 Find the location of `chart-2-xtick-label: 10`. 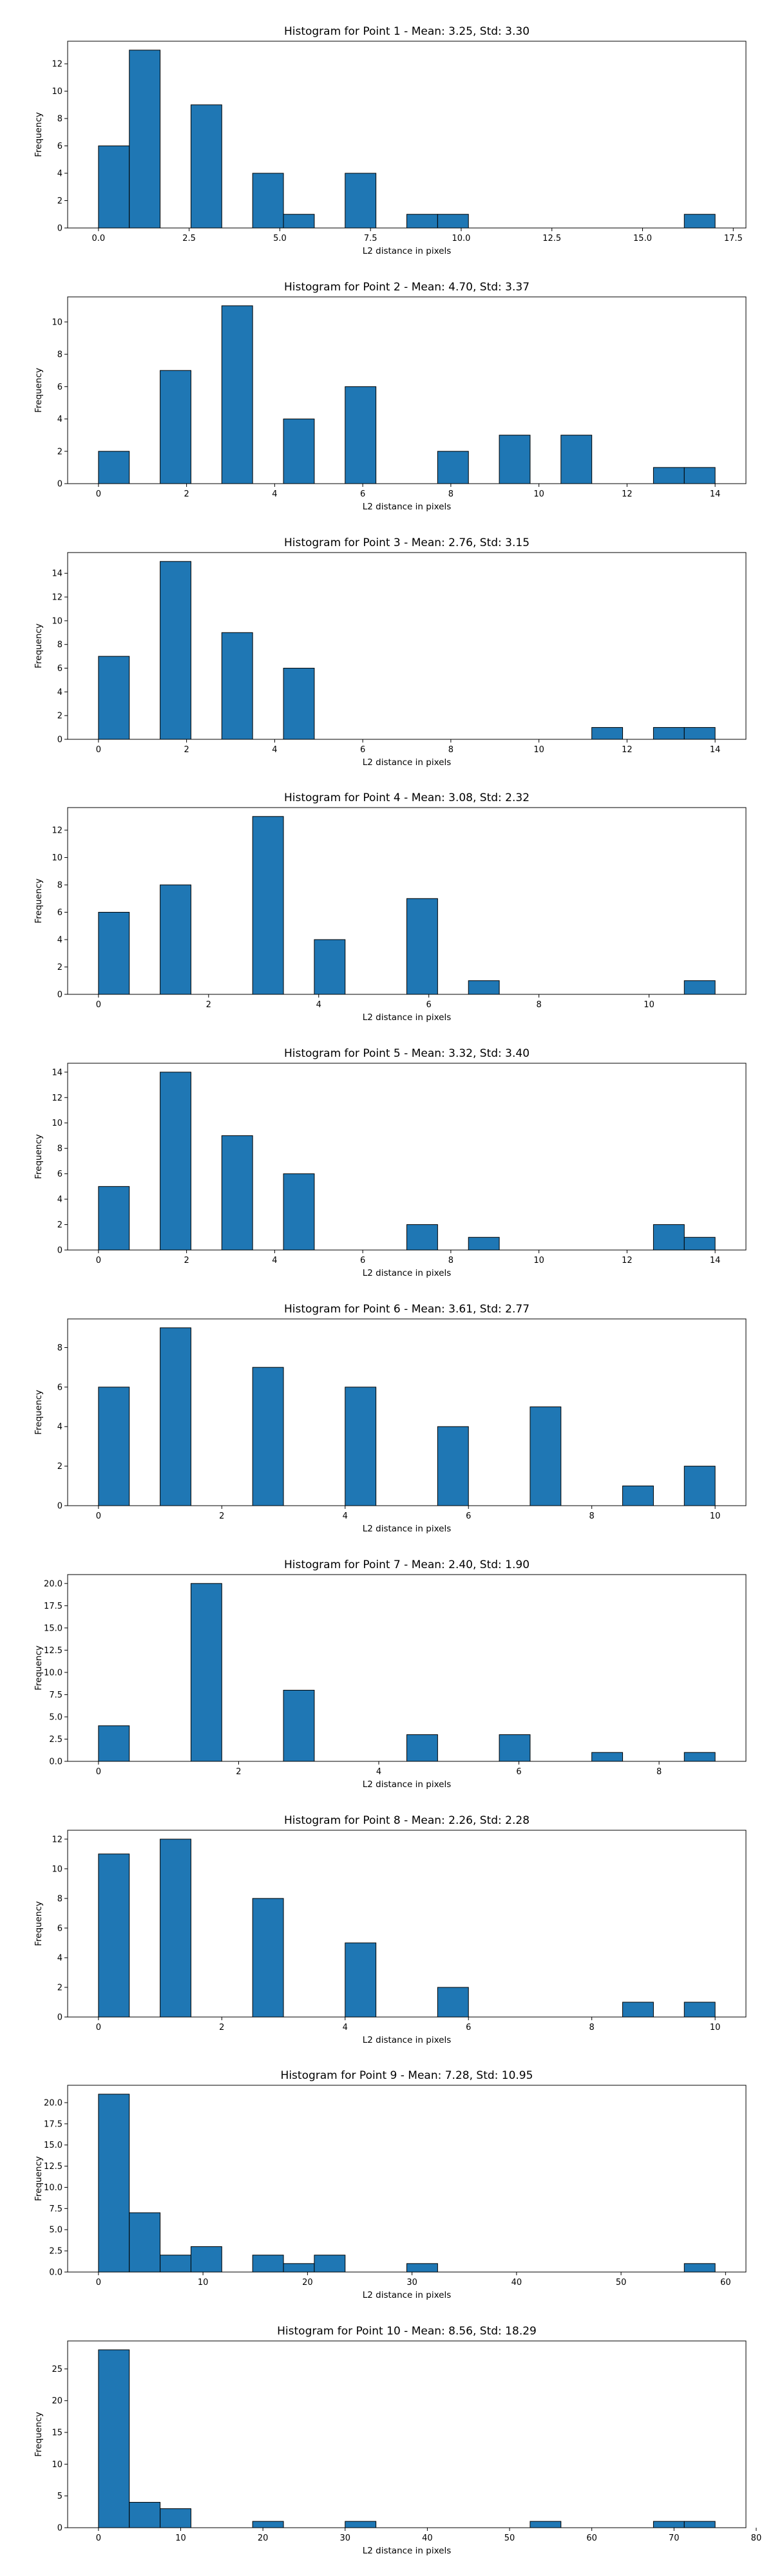

chart-2-xtick-label: 10 is located at coordinates (538, 494).